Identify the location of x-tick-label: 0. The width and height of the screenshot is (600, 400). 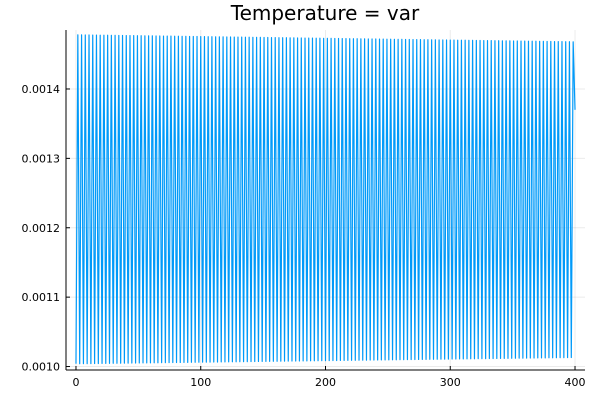
(75, 382).